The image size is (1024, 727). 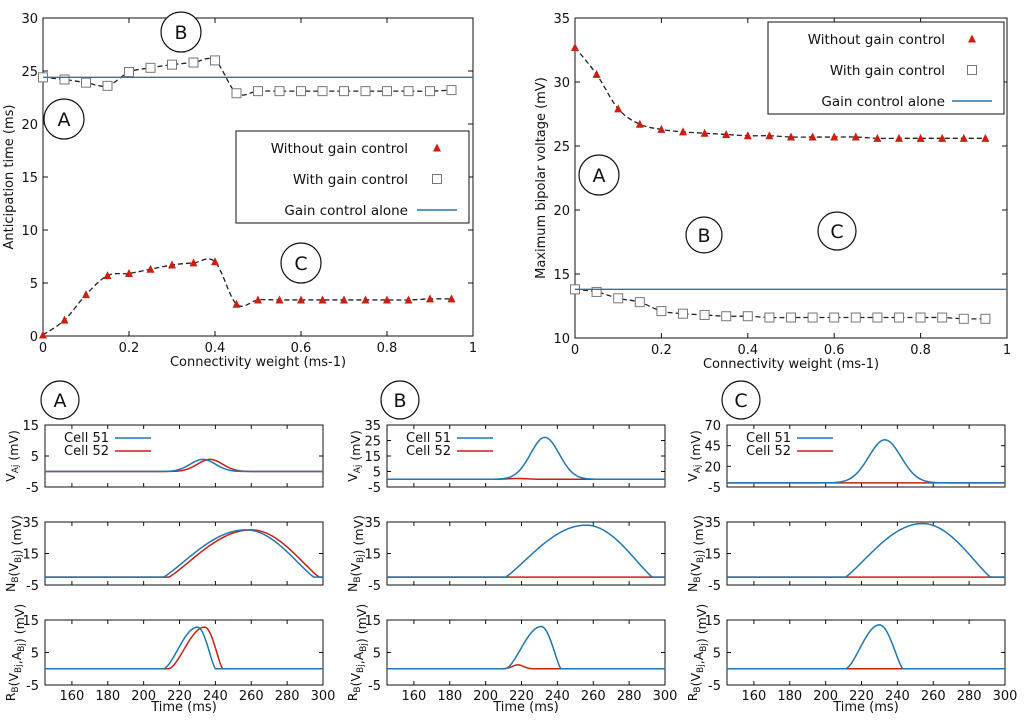 I want to click on panel-b-xtick-label: 180, so click(x=449, y=696).